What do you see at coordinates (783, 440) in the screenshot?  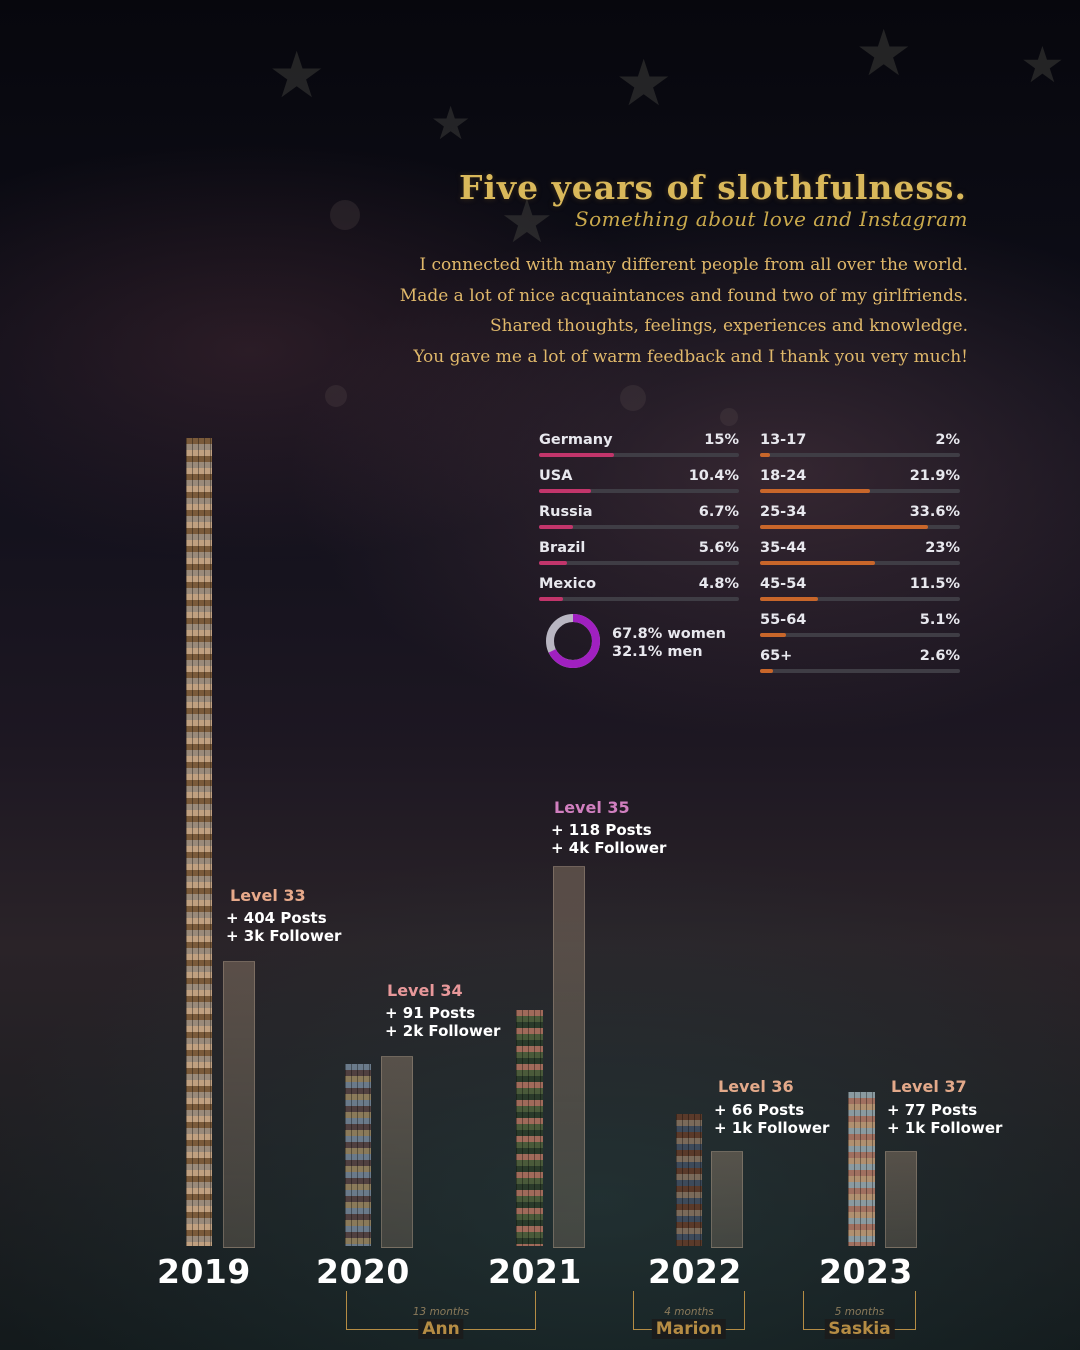 I see `age-range: 13-17` at bounding box center [783, 440].